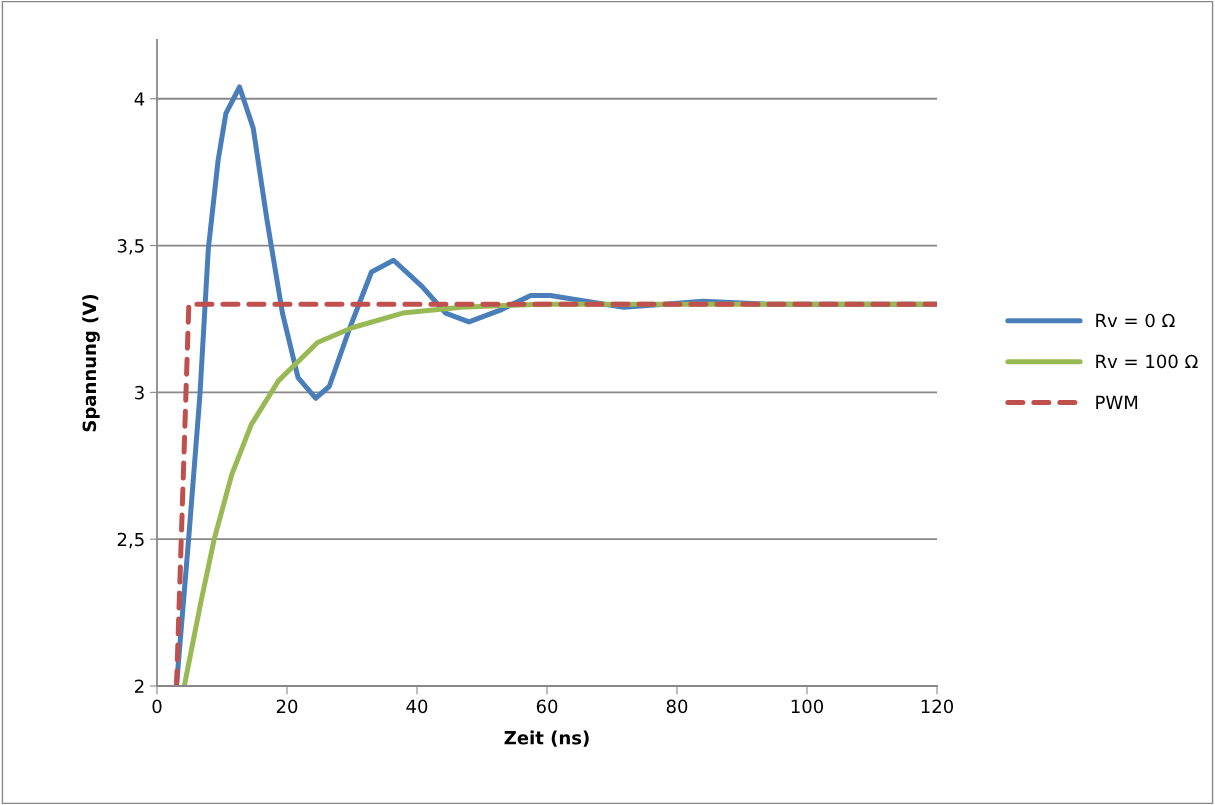 The height and width of the screenshot is (805, 1215). I want to click on x-tick-label: 20, so click(287, 706).